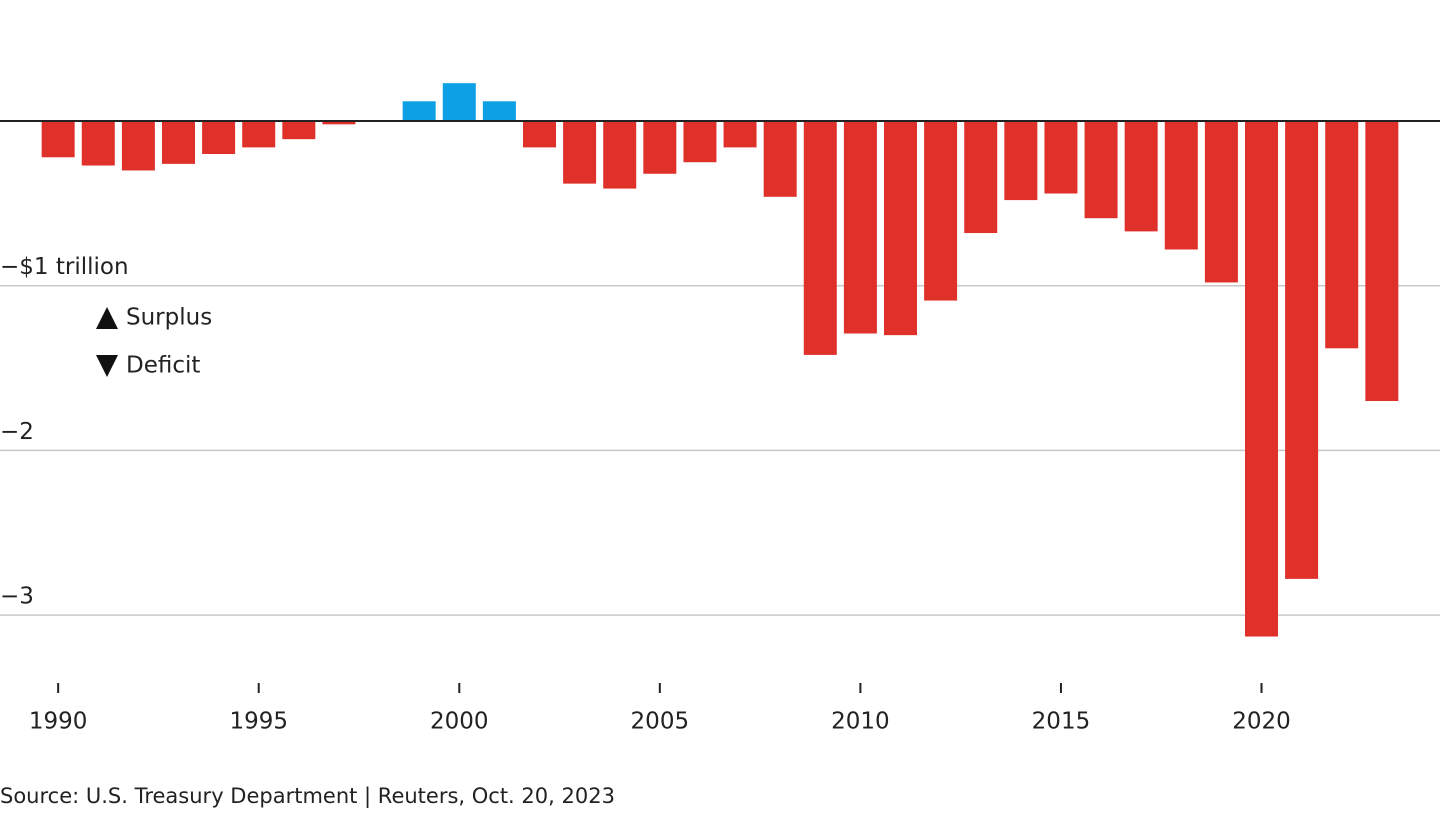 Image resolution: width=1440 pixels, height=817 pixels. What do you see at coordinates (459, 722) in the screenshot?
I see `x-tick-label: 2000` at bounding box center [459, 722].